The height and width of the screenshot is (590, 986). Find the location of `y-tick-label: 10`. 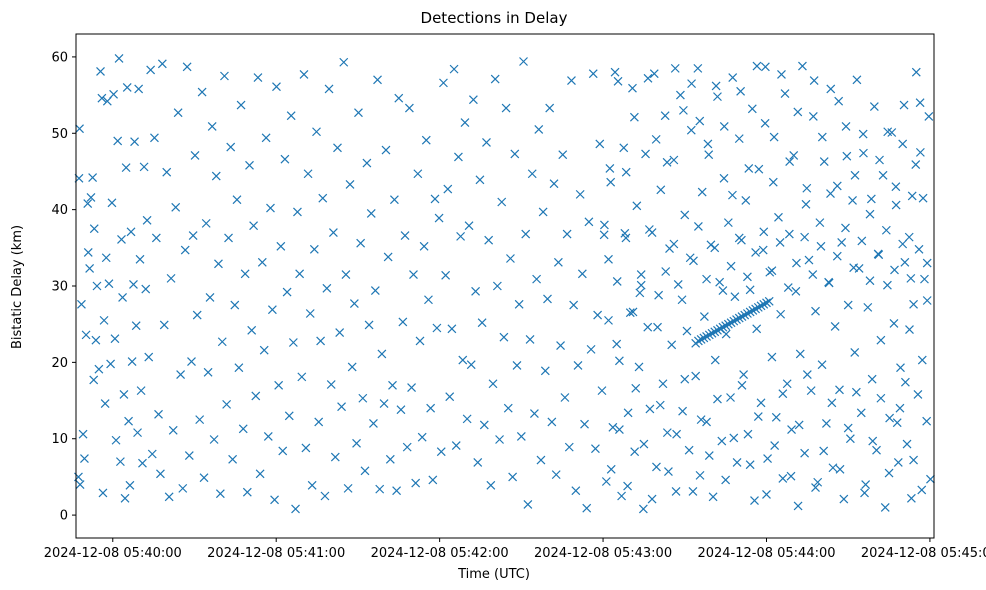

y-tick-label: 10 is located at coordinates (59, 439).